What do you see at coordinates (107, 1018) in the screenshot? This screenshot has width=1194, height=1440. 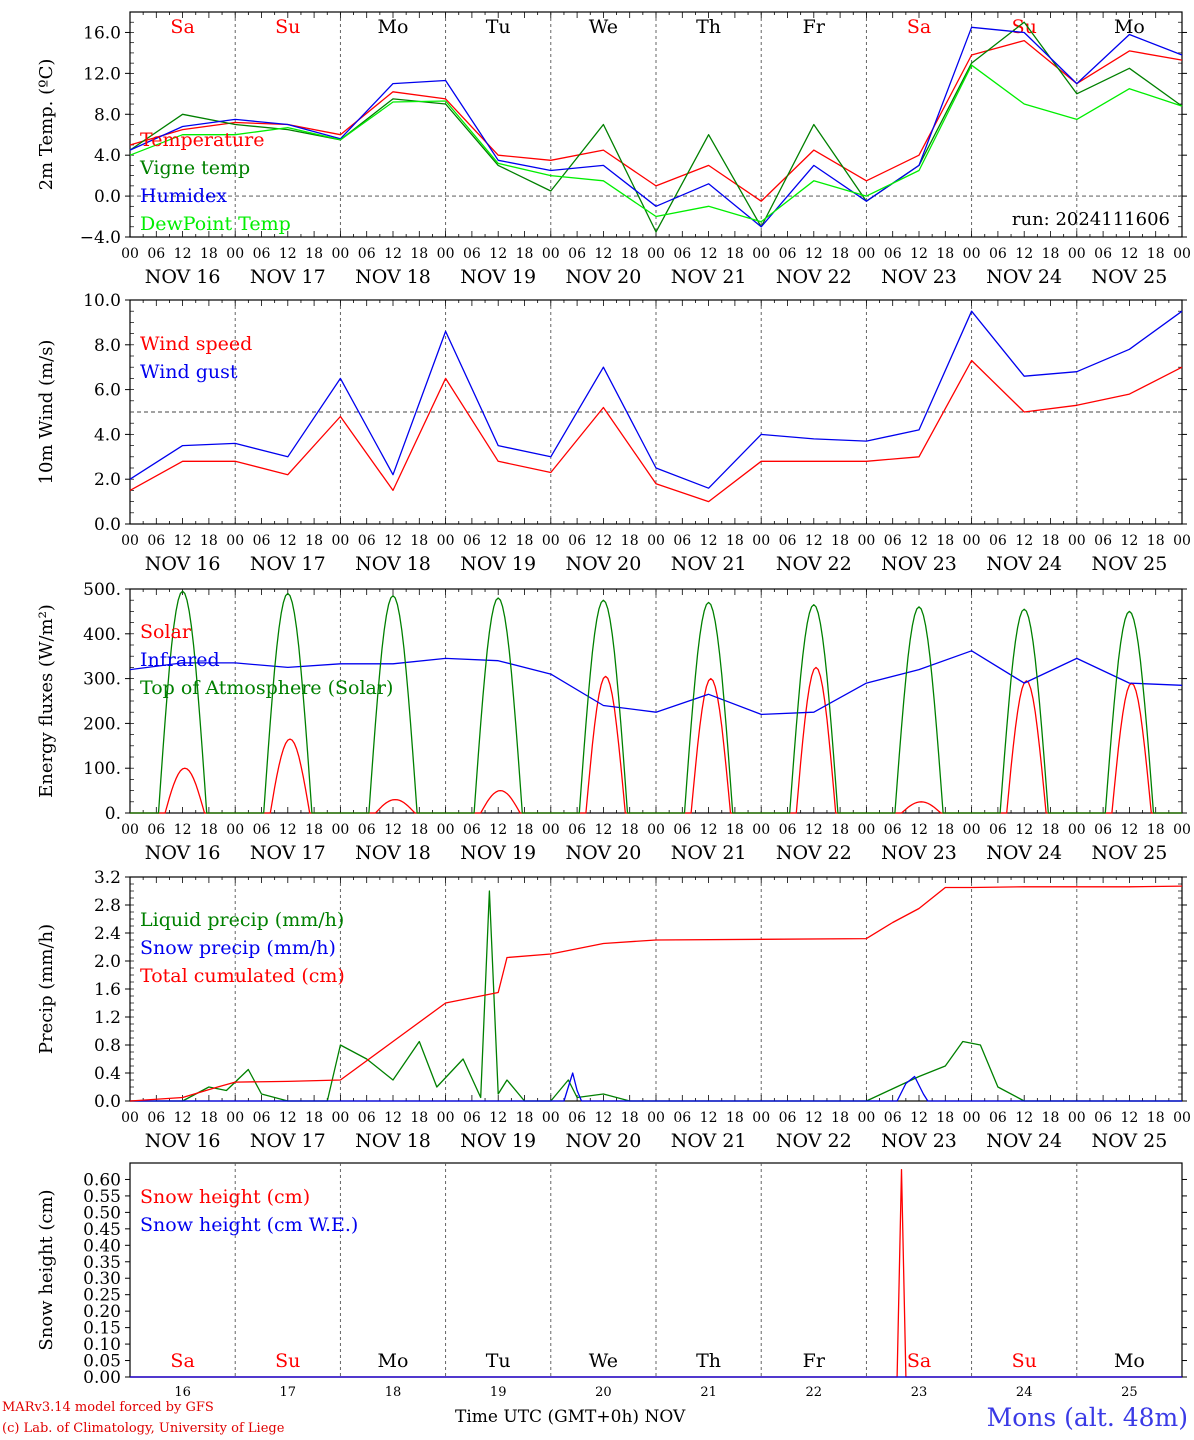 I see `y-tick-label: 1.2` at bounding box center [107, 1018].